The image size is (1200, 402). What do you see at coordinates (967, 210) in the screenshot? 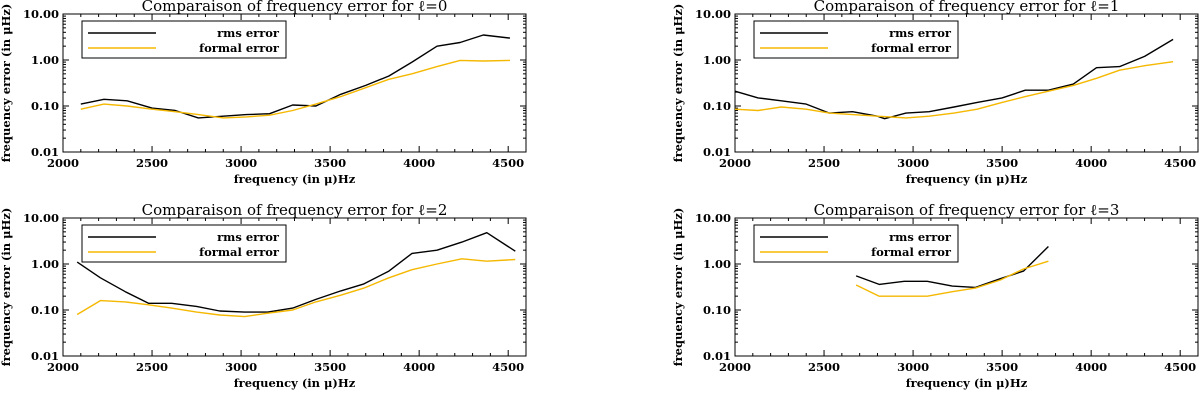
I see `chart-title: Comparaison of frequency error for ℓ=3` at bounding box center [967, 210].